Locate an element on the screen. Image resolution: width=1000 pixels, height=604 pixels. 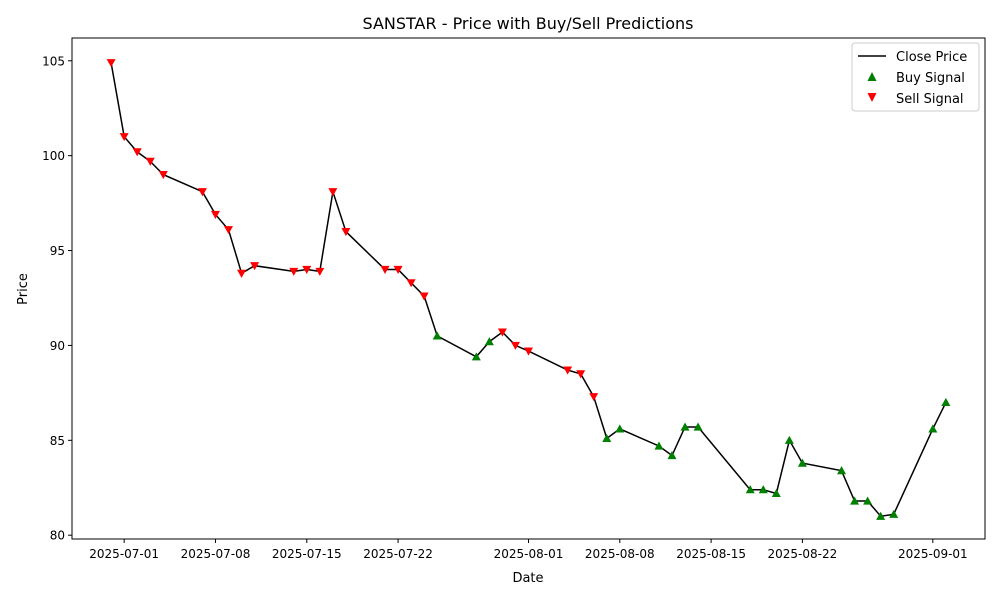
y-axis-label: Price is located at coordinates (23, 289).